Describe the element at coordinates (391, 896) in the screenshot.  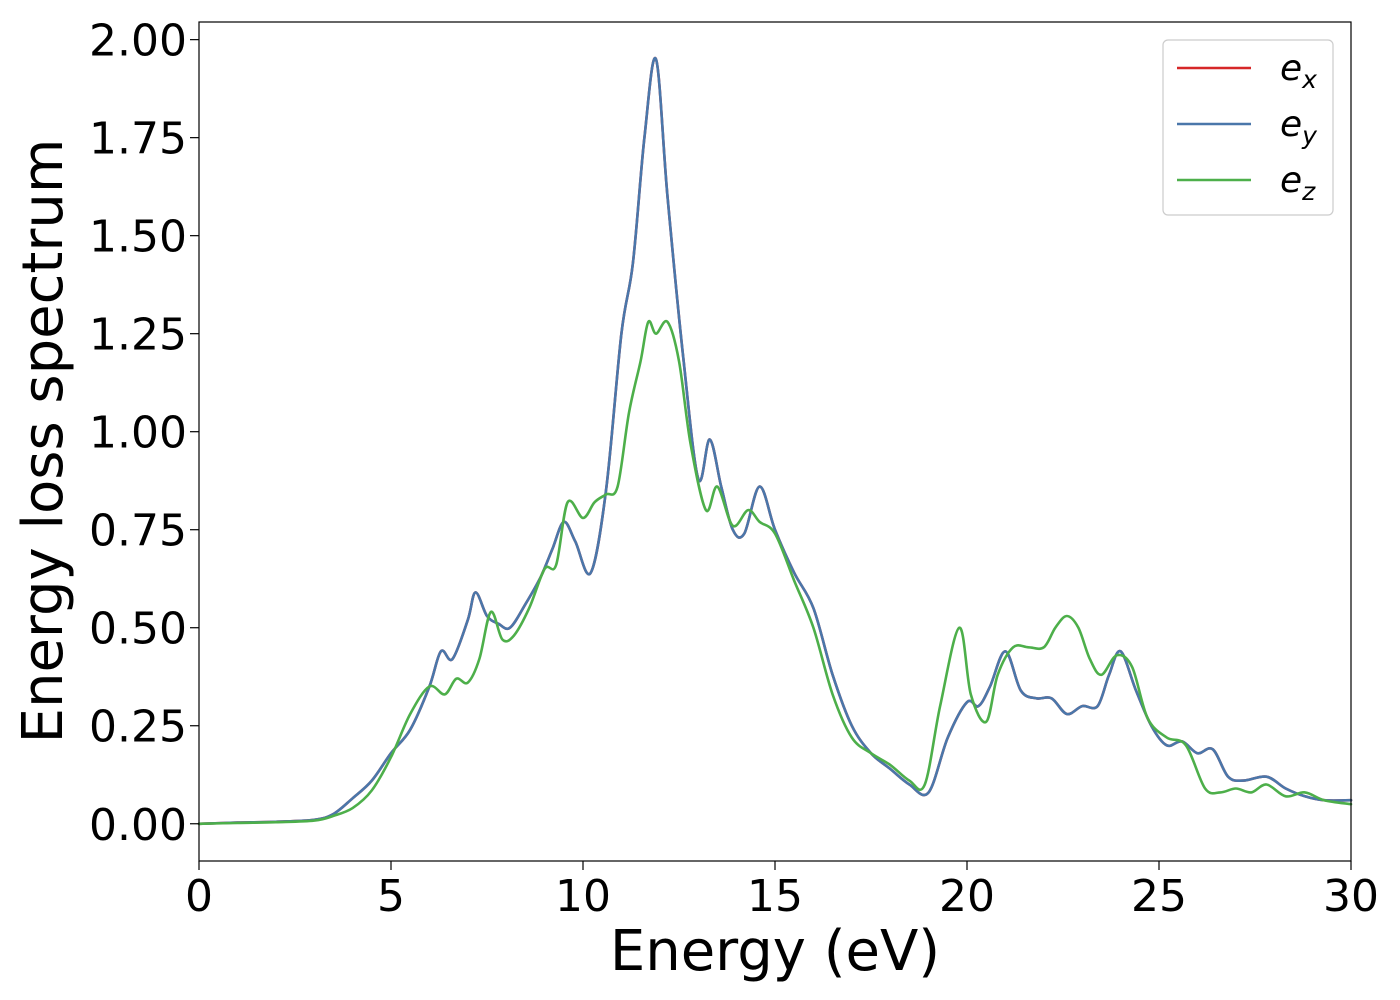
I see `x-tick-label: 5` at that location.